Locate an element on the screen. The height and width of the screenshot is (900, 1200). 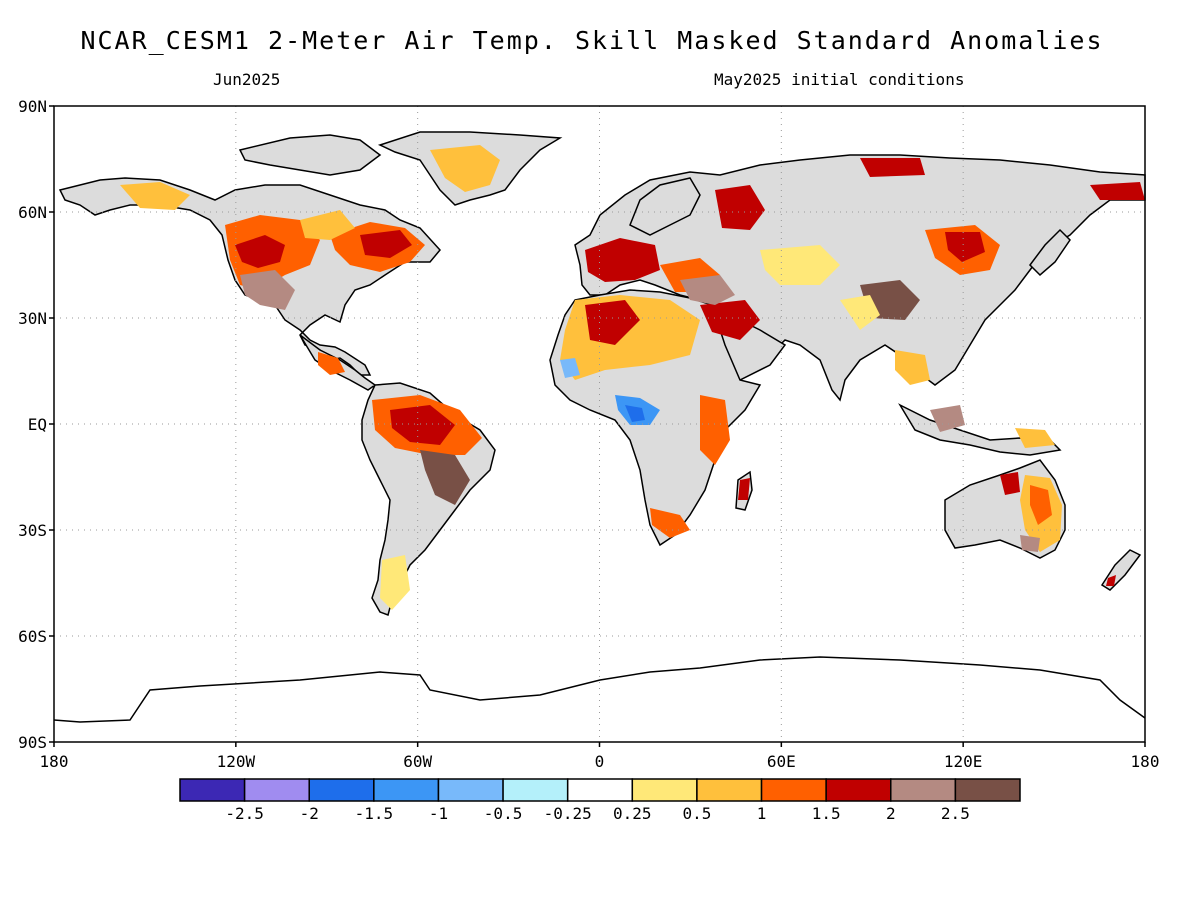
anomaly-w-europe is located at coordinates (622, 260).